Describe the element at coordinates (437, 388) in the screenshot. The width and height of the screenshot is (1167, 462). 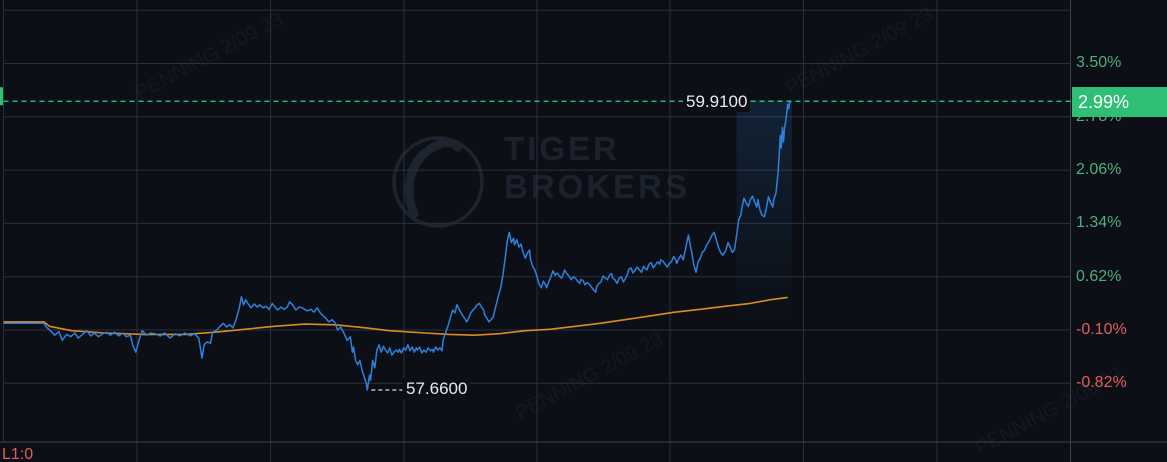
I see `day-low-price-label: 57.6600` at that location.